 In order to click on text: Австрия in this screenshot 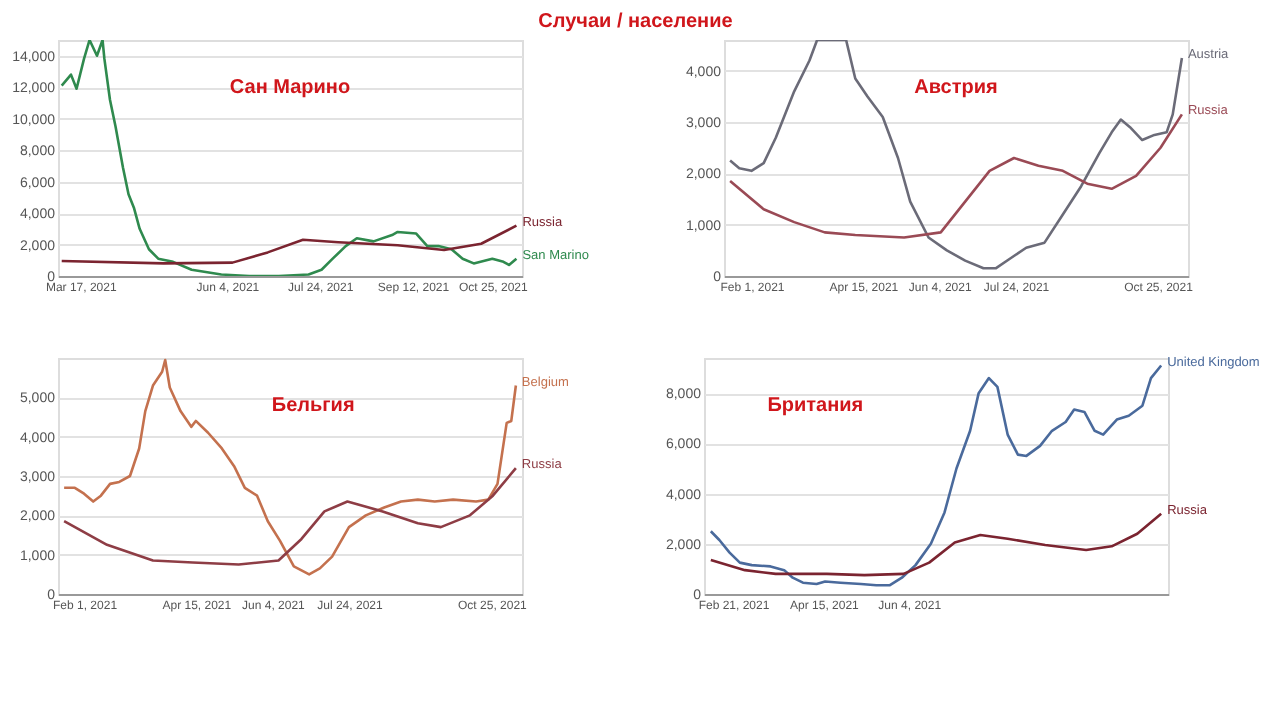, I will do `click(956, 88)`.